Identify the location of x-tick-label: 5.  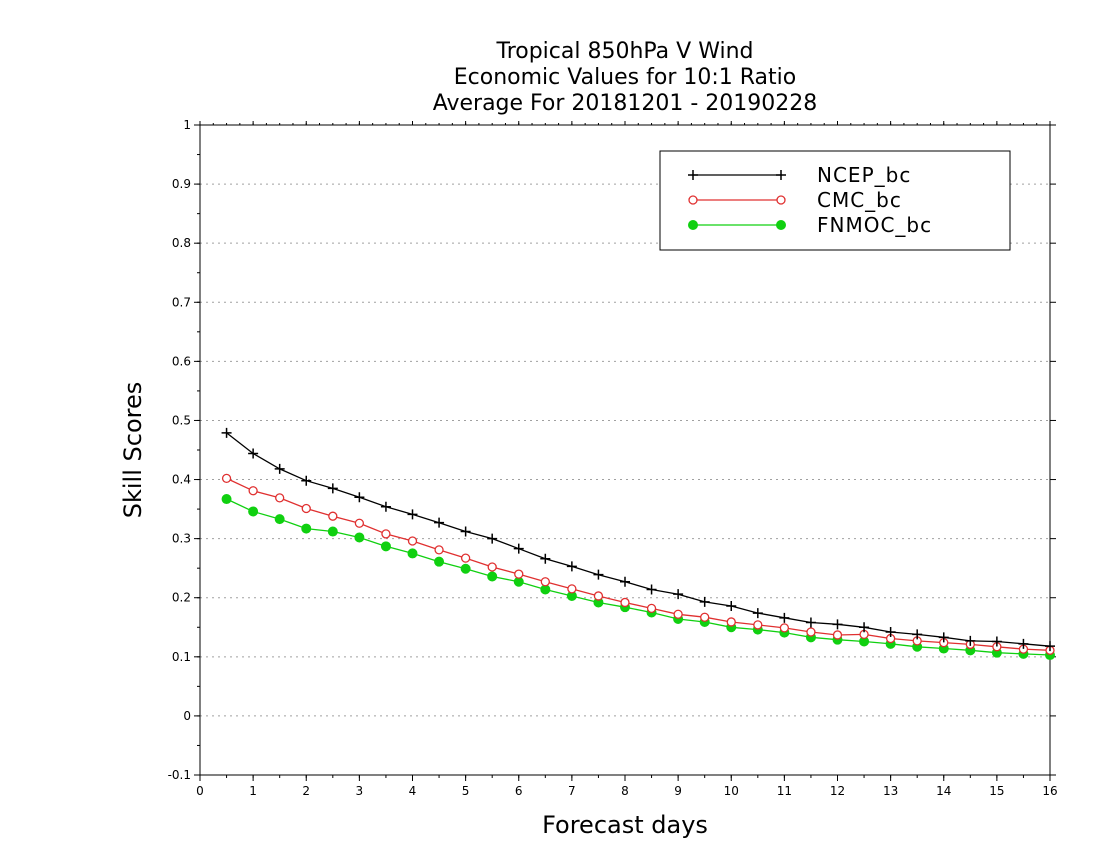
(466, 791).